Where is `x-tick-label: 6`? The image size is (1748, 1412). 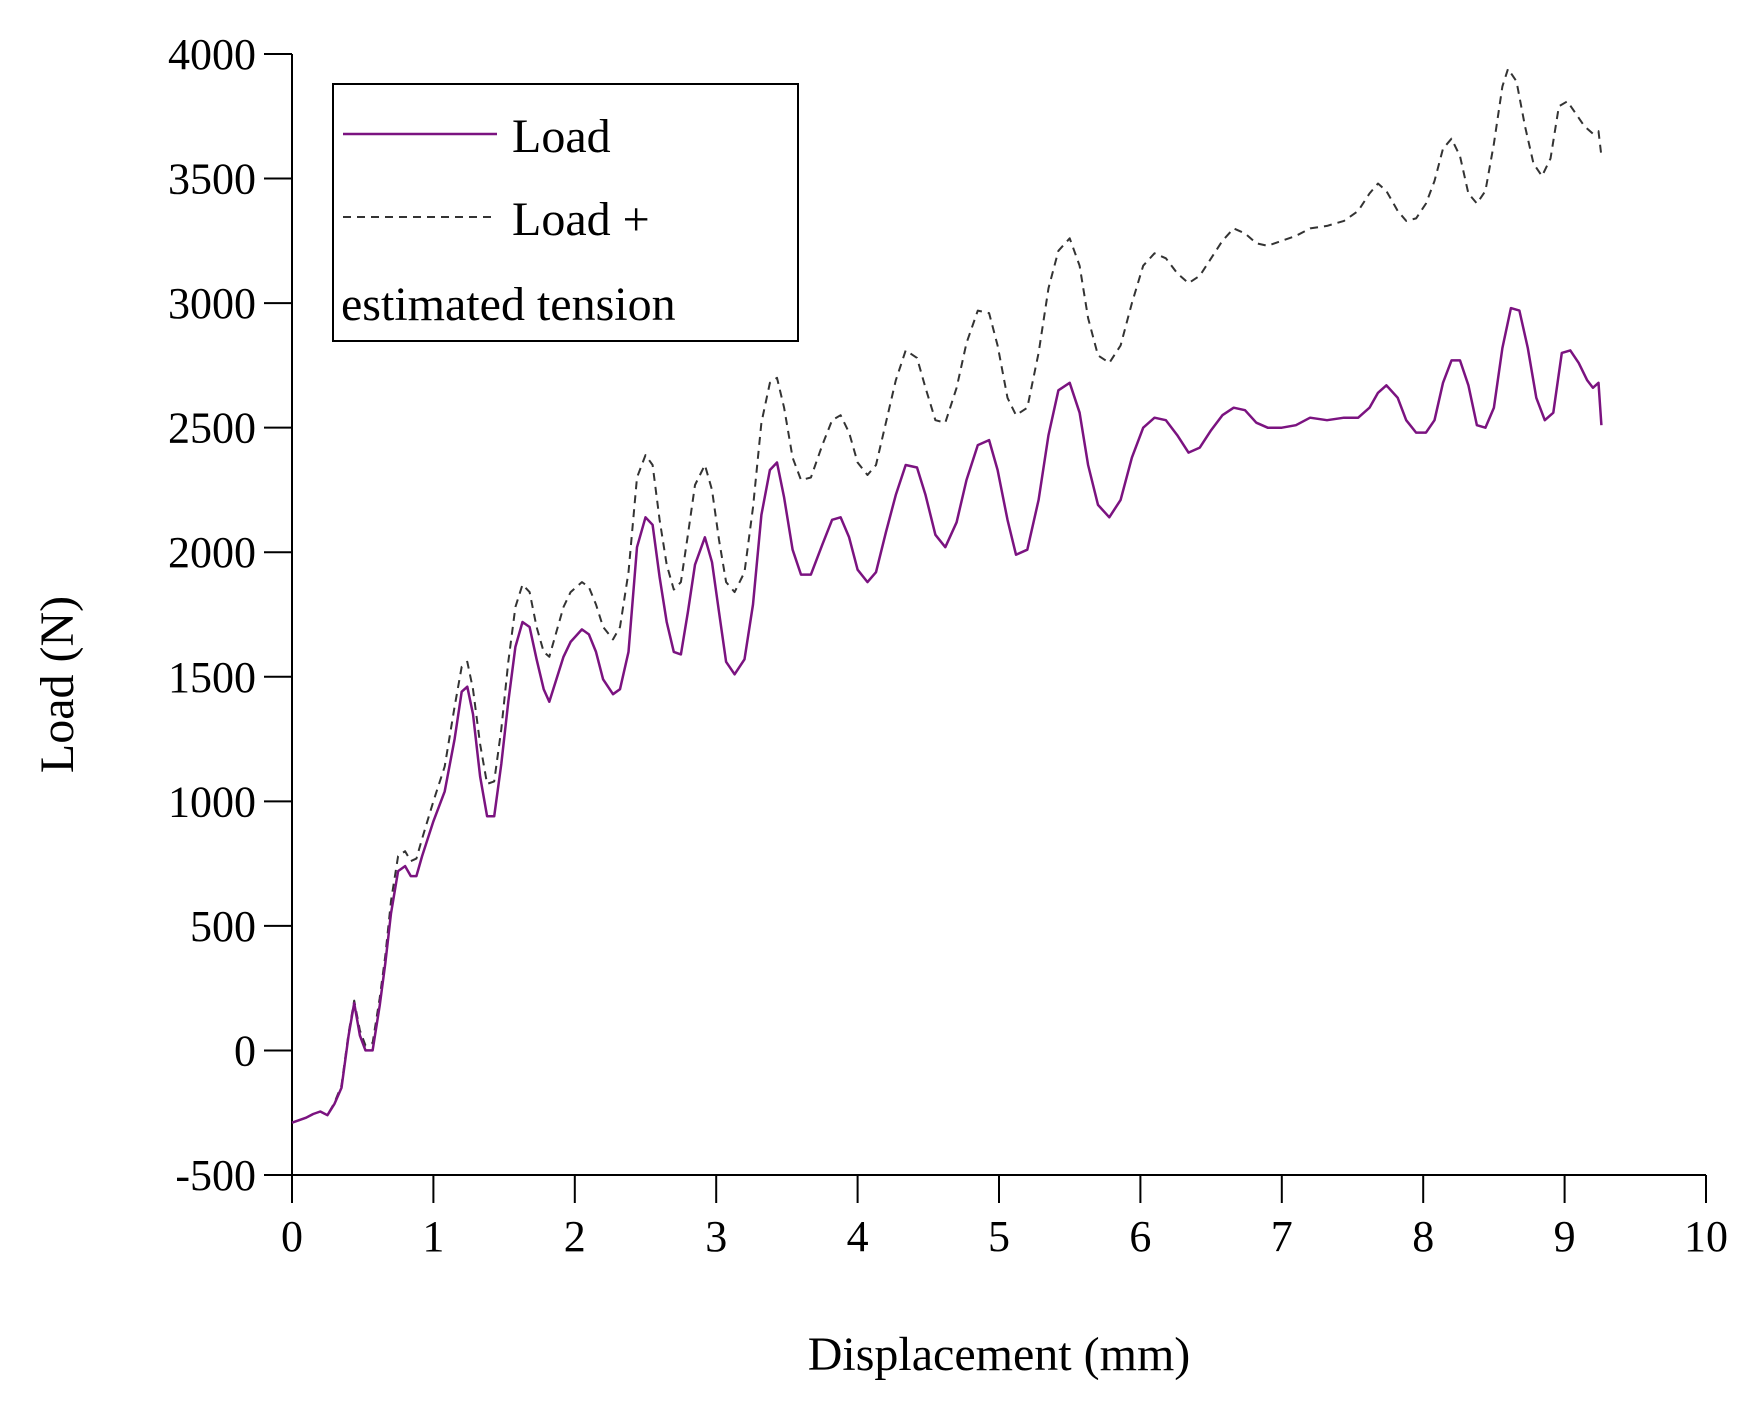 x-tick-label: 6 is located at coordinates (1140, 1236).